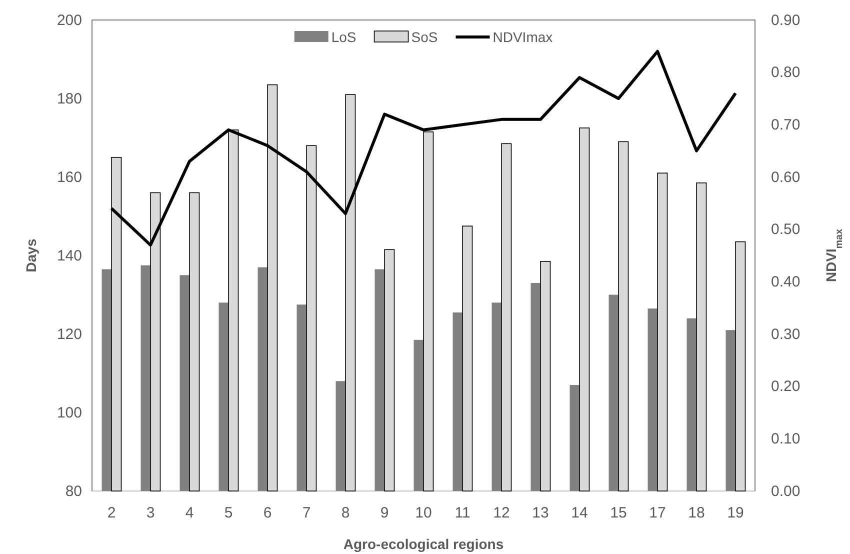 This screenshot has width=850, height=554. What do you see at coordinates (785, 491) in the screenshot?
I see `y2-tick-label: 0.00` at bounding box center [785, 491].